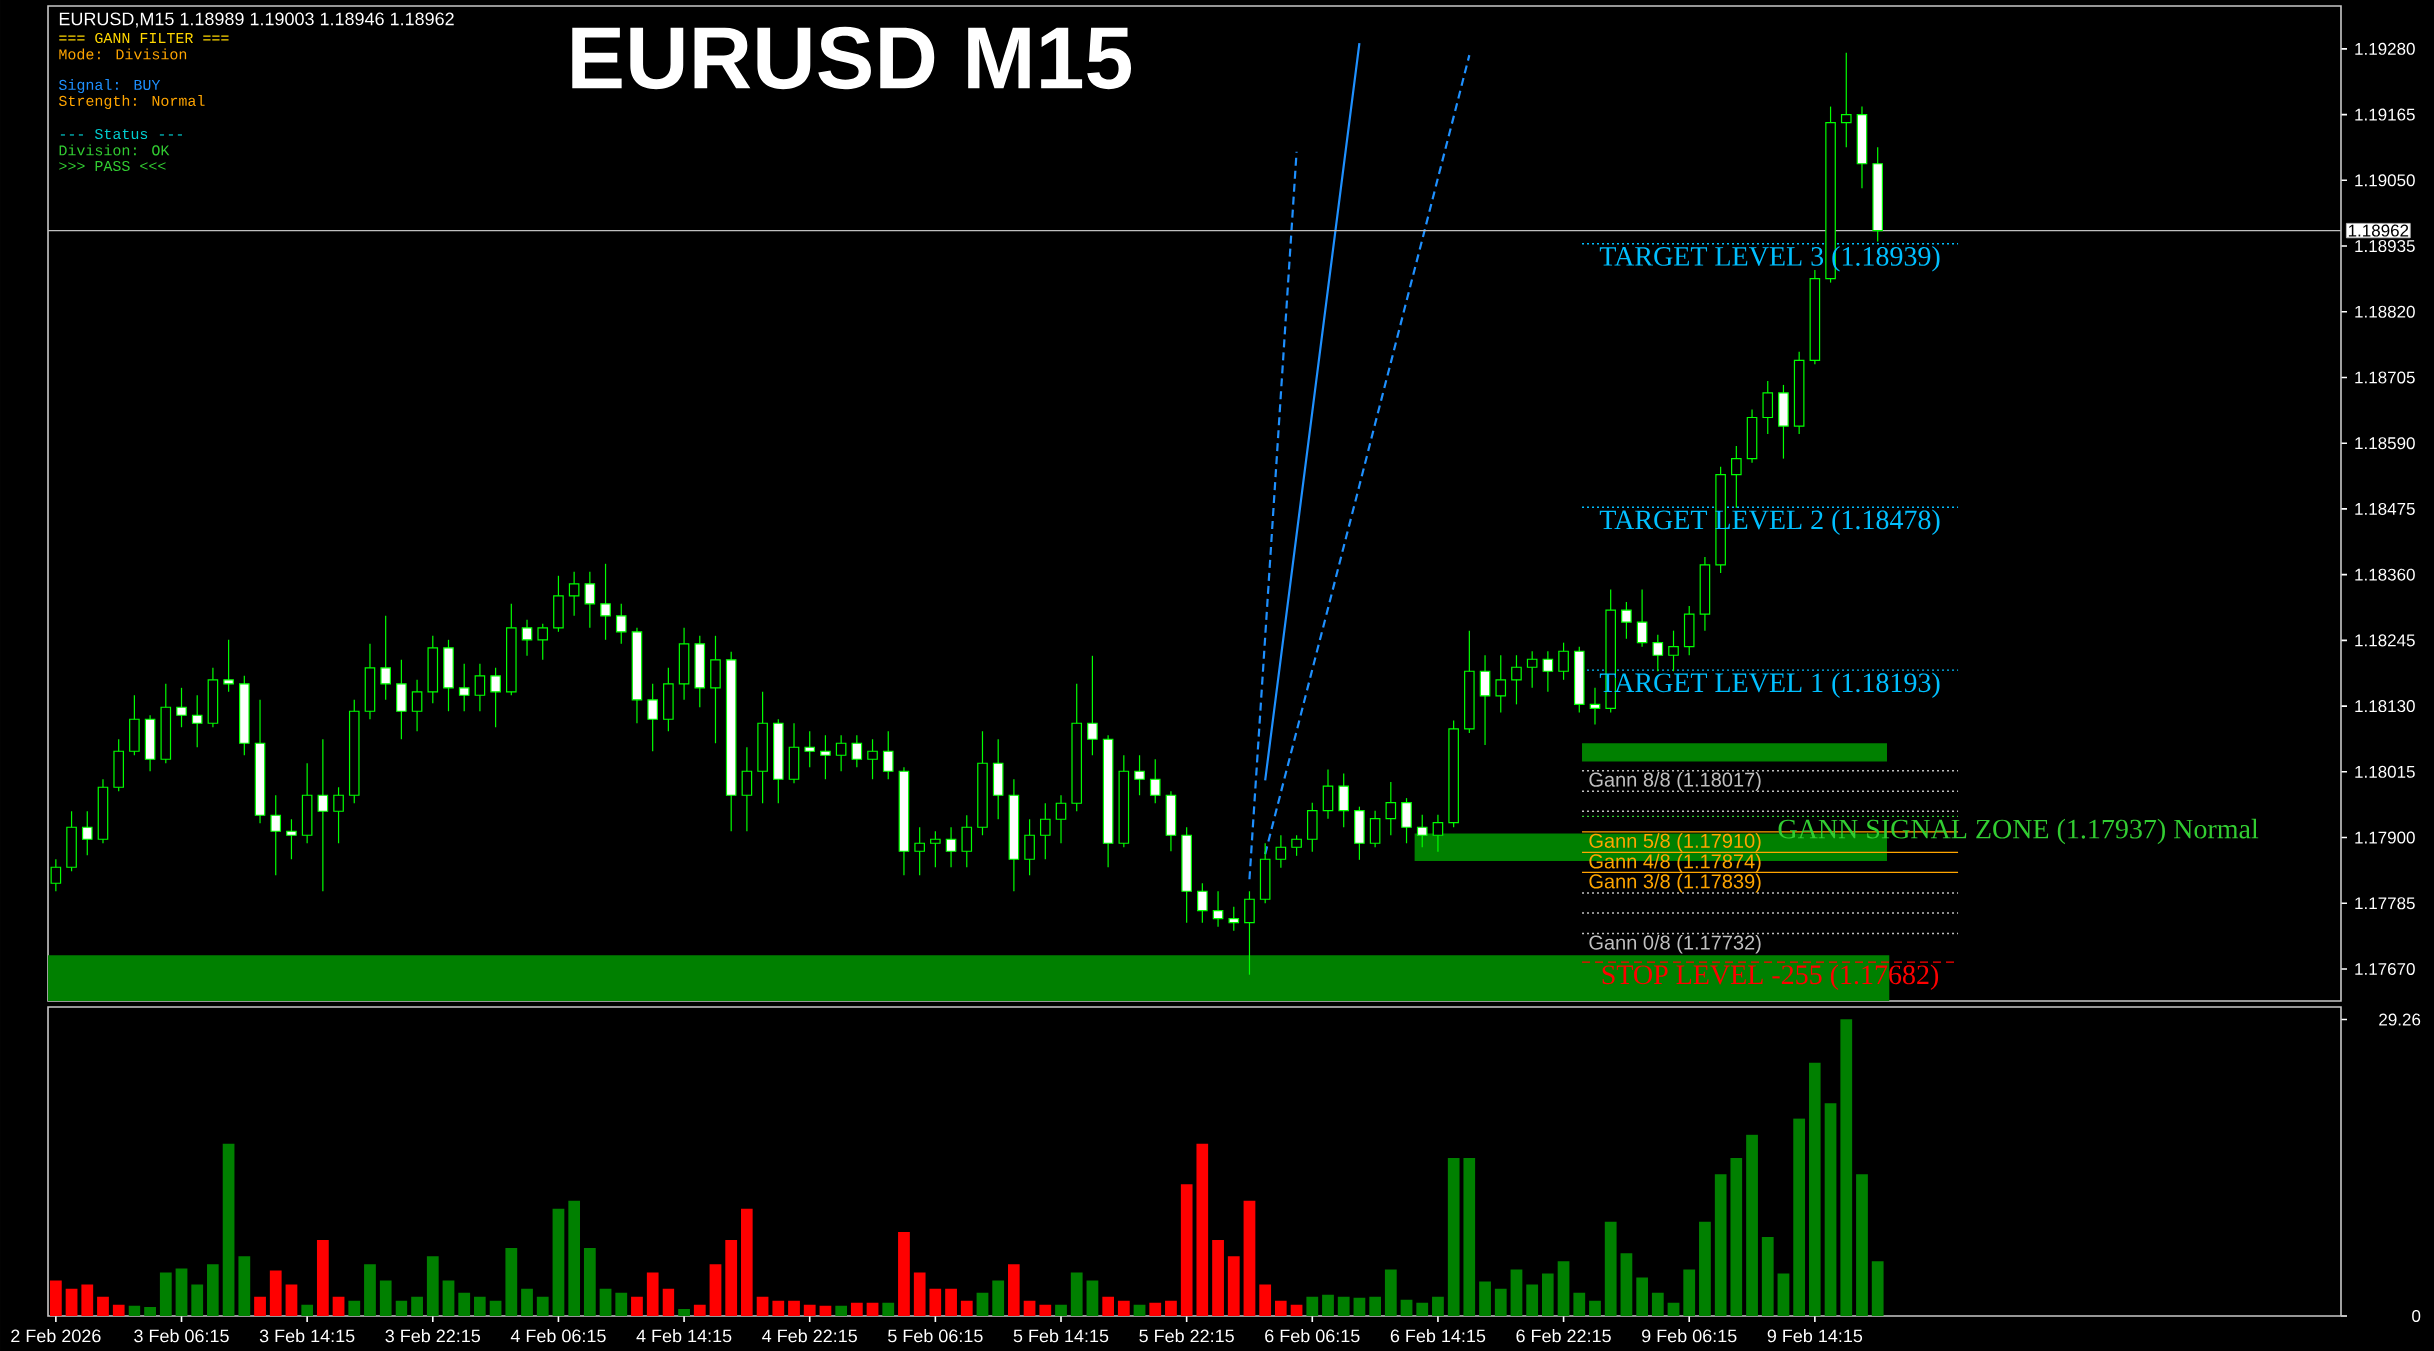 Image resolution: width=2434 pixels, height=1351 pixels. What do you see at coordinates (2385, 837) in the screenshot?
I see `y-tick-label: 1.17900` at bounding box center [2385, 837].